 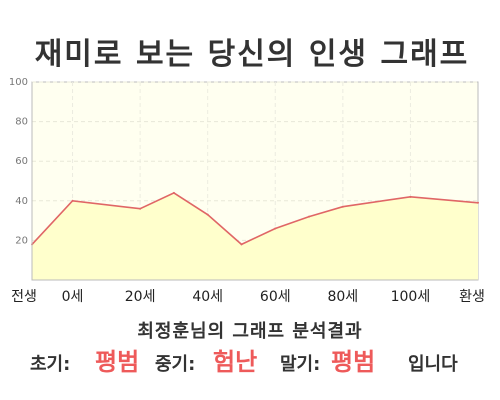 What do you see at coordinates (21, 240) in the screenshot?
I see `y-tick-label: 20` at bounding box center [21, 240].